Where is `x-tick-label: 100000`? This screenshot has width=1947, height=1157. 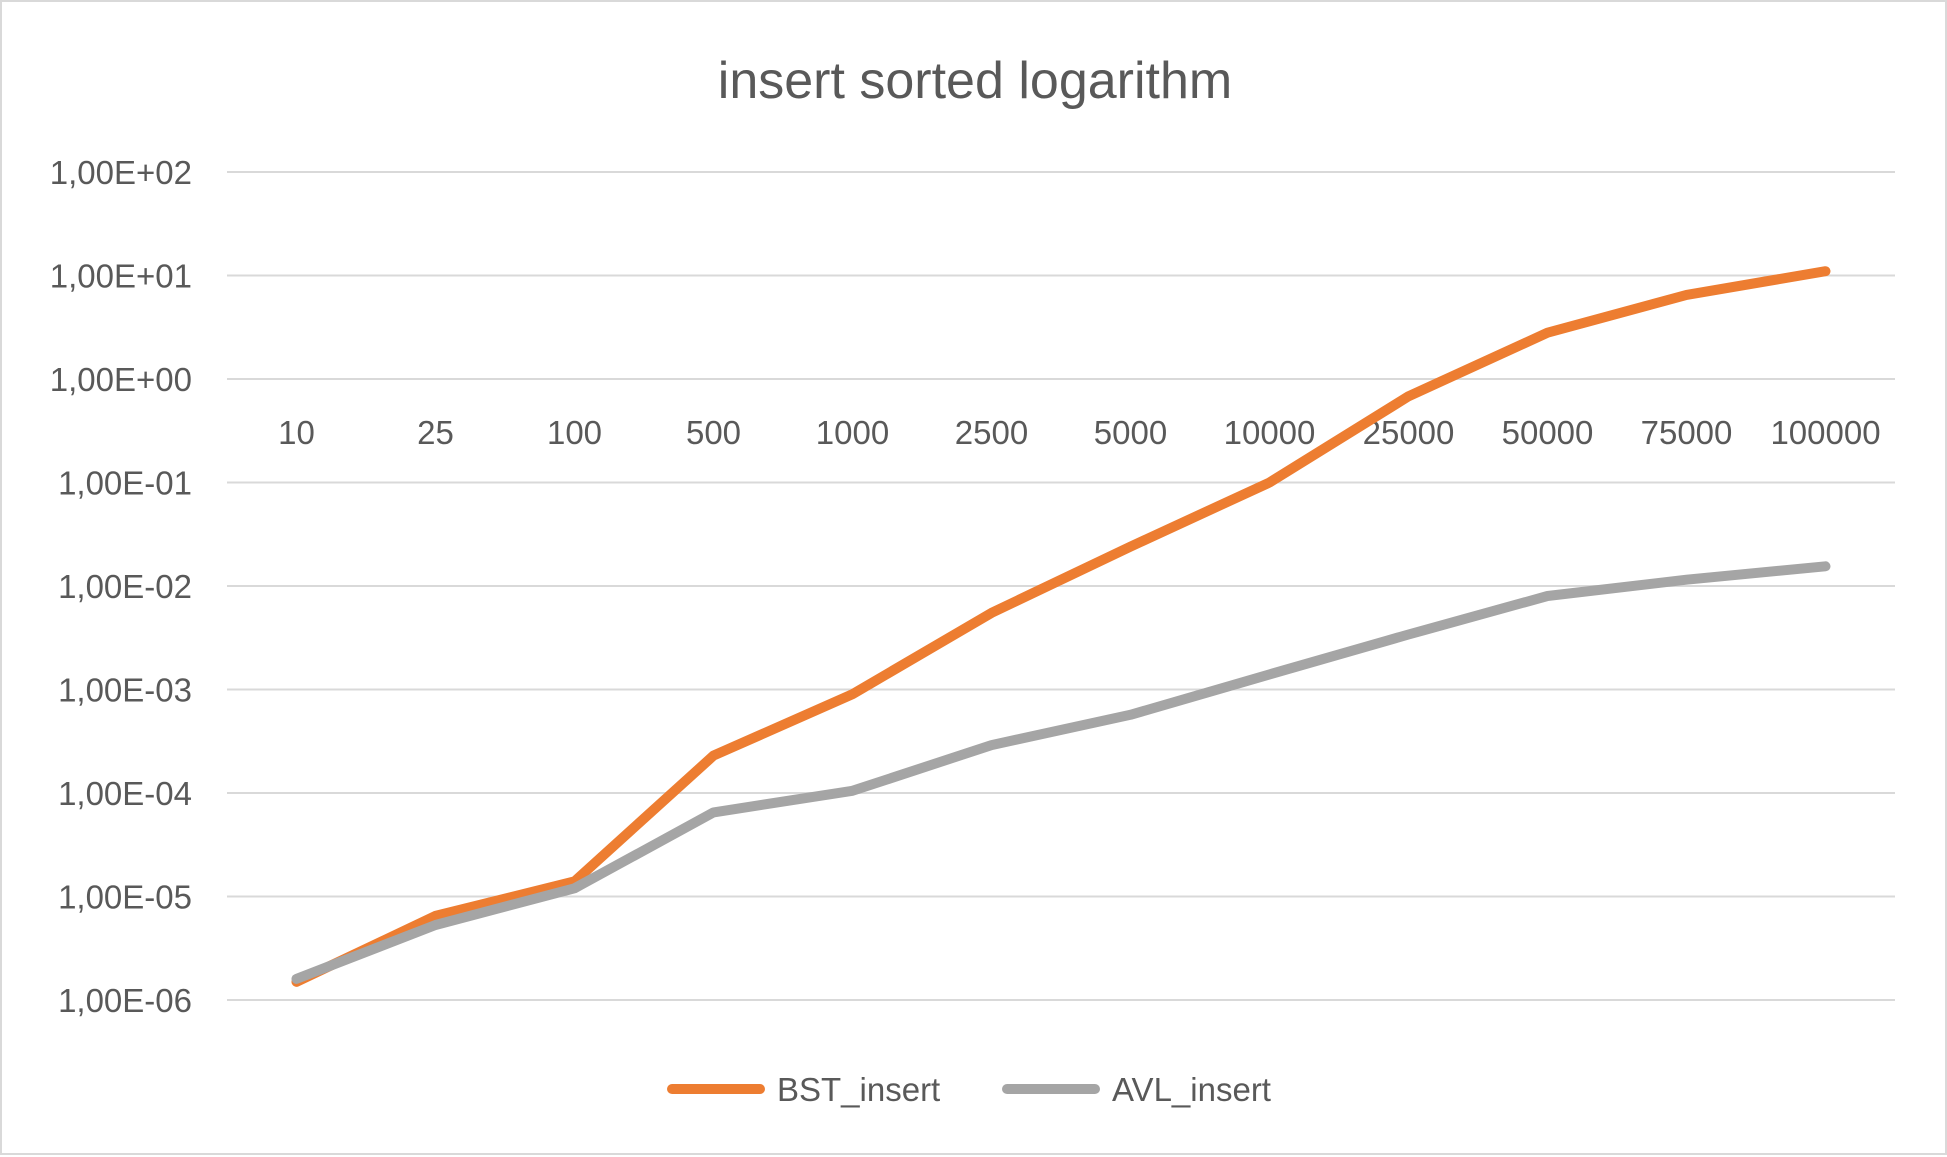
x-tick-label: 100000 is located at coordinates (1825, 432).